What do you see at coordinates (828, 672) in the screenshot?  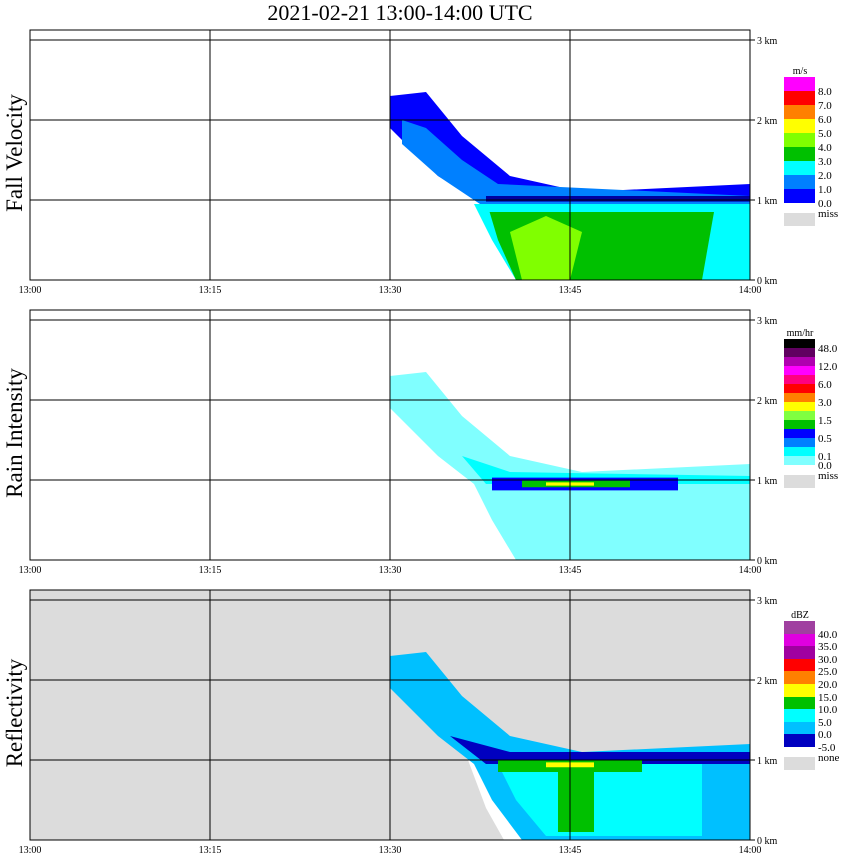 I see `colorbar-label: 25.0` at bounding box center [828, 672].